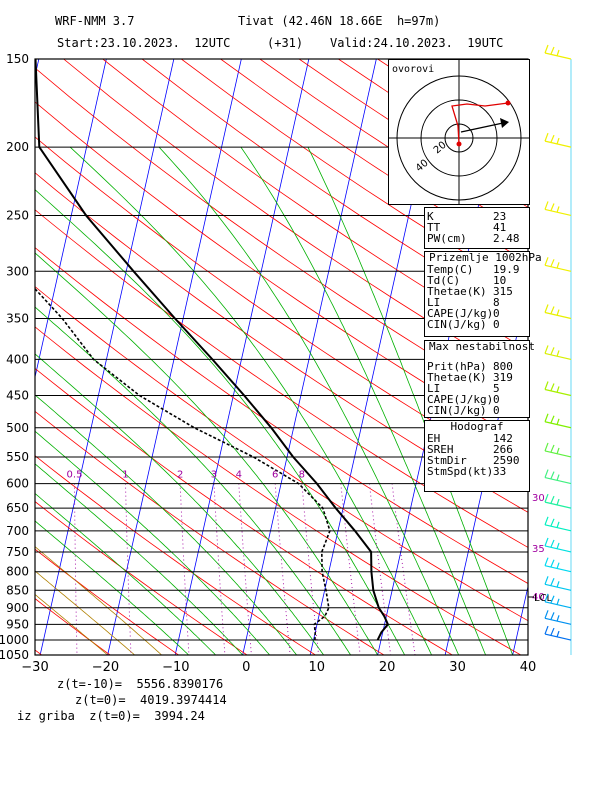 Image resolution: width=600 pixels, height=800 pixels. What do you see at coordinates (503, 291) in the screenshot?
I see `surface-value: 315` at bounding box center [503, 291].